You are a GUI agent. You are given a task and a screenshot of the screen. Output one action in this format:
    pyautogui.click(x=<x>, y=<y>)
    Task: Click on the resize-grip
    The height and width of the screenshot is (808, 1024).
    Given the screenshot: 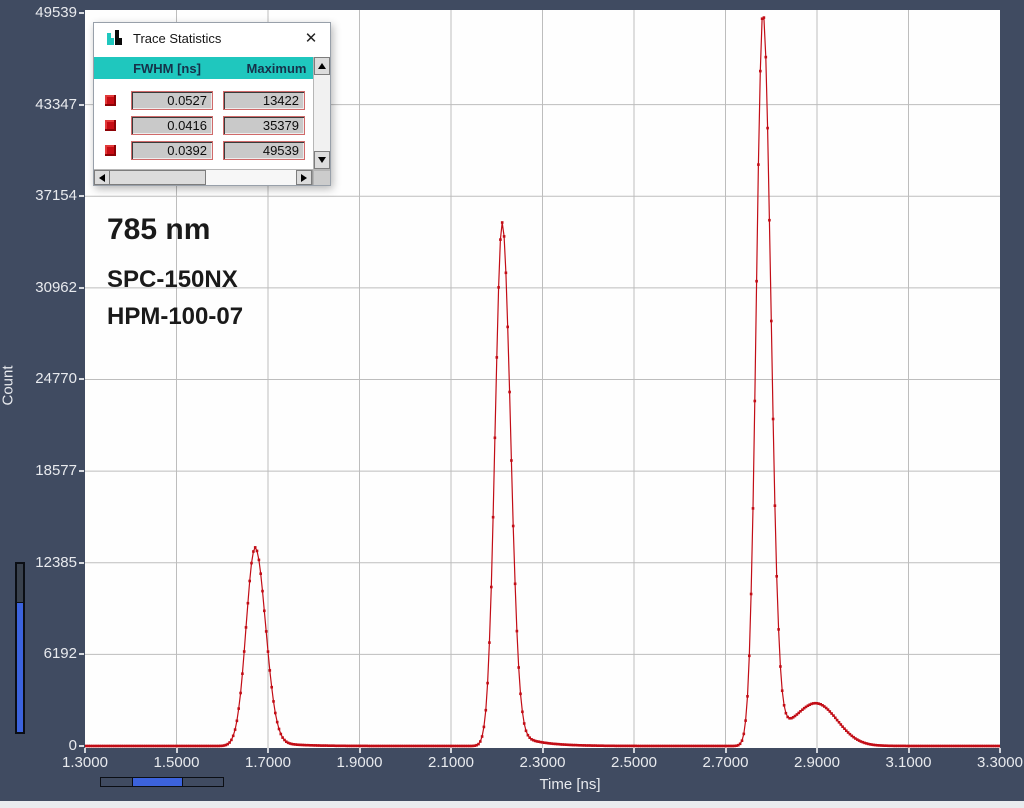 What is the action you would take?
    pyautogui.click(x=321, y=177)
    